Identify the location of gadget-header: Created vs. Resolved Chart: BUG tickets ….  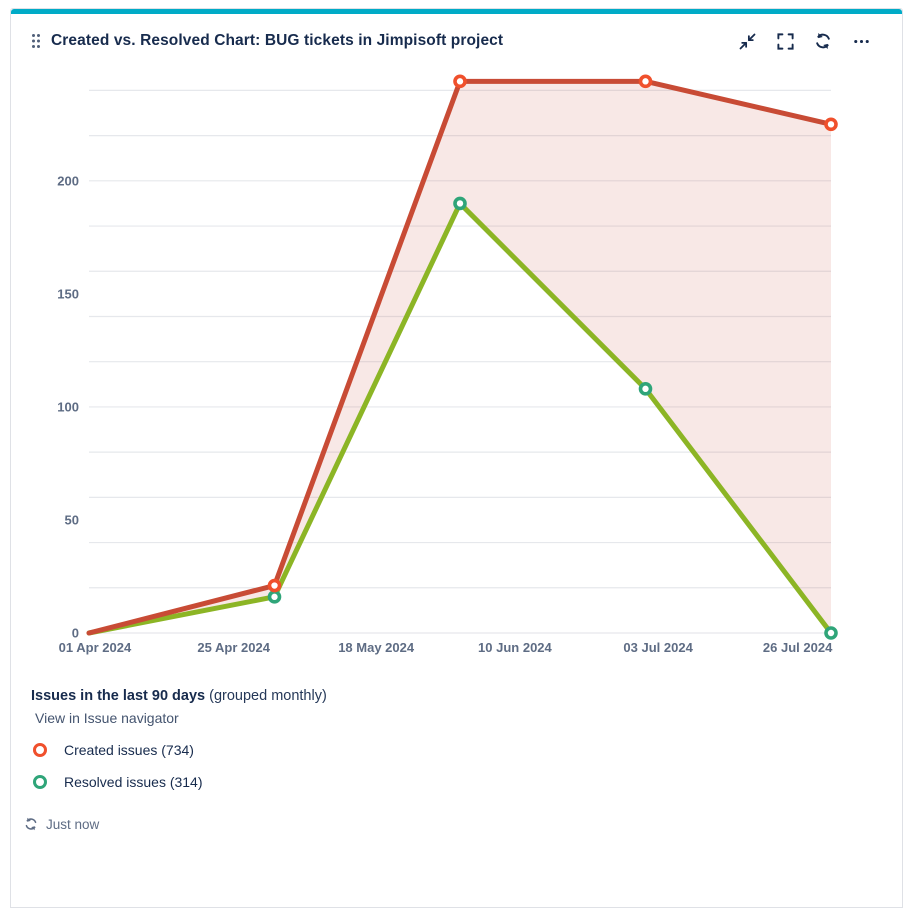
(456, 39).